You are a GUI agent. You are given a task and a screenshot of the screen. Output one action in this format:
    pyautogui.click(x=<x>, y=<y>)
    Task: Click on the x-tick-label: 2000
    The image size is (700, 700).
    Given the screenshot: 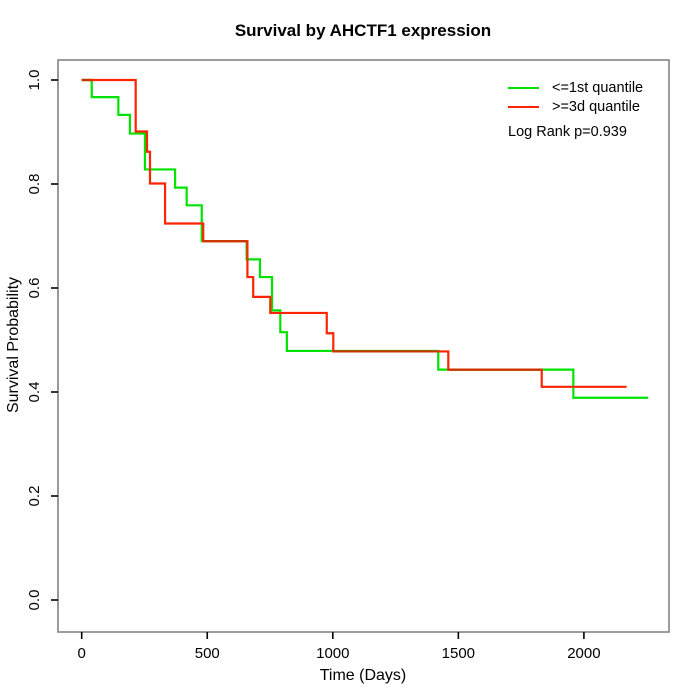 What is the action you would take?
    pyautogui.click(x=583, y=653)
    